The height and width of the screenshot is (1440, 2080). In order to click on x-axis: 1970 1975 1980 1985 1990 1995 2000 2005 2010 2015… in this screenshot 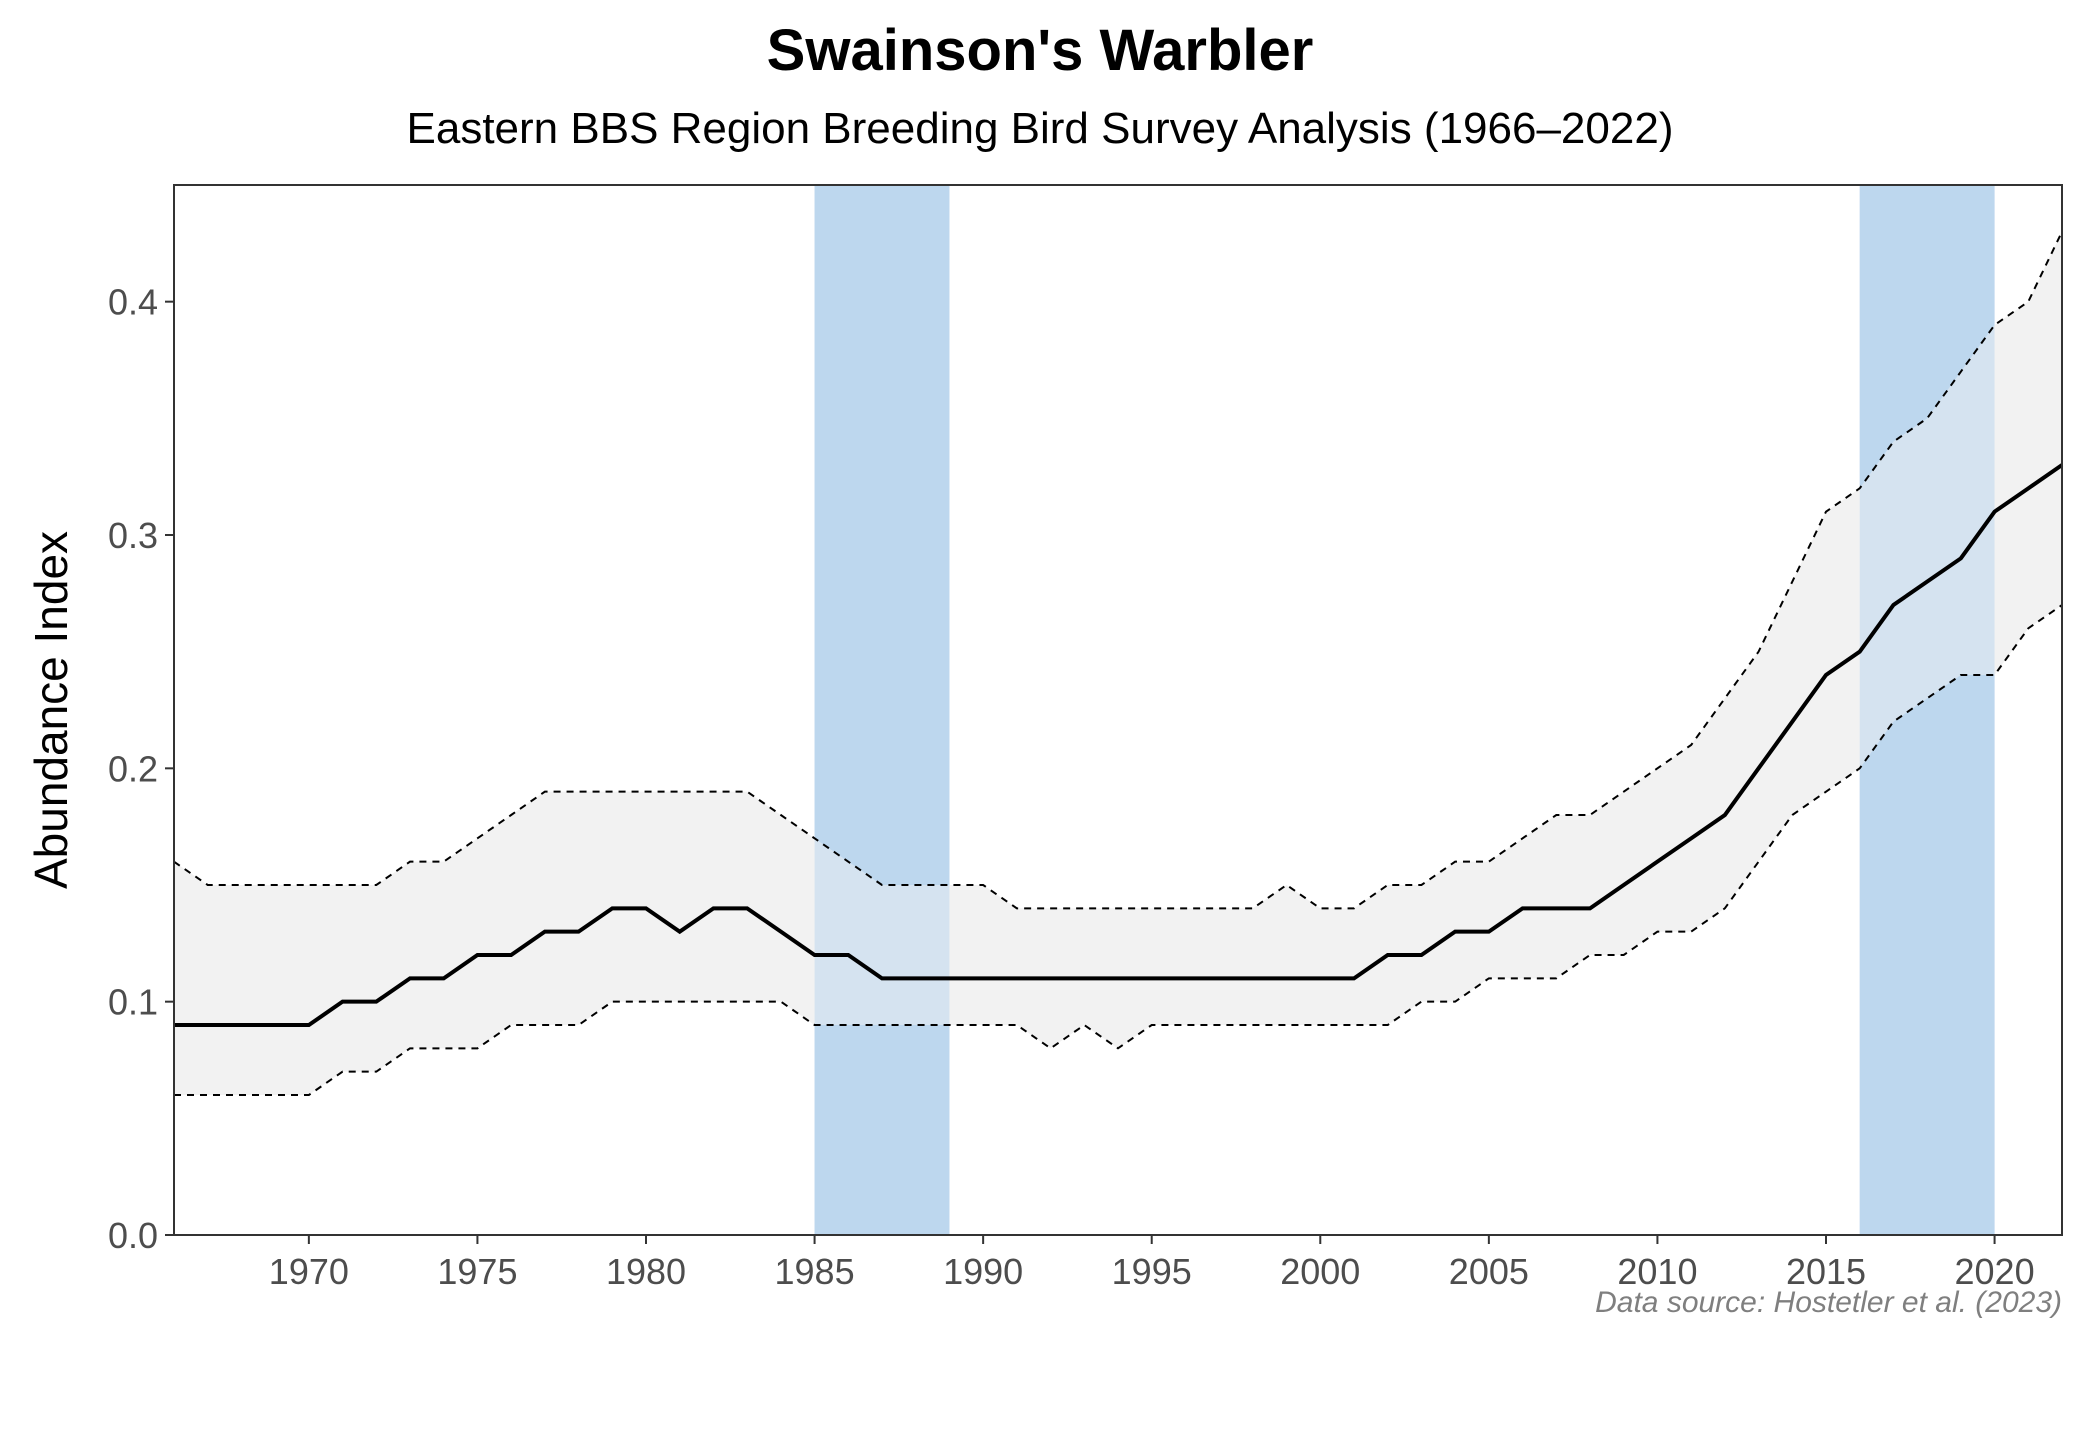, I will do `click(1152, 1263)`.